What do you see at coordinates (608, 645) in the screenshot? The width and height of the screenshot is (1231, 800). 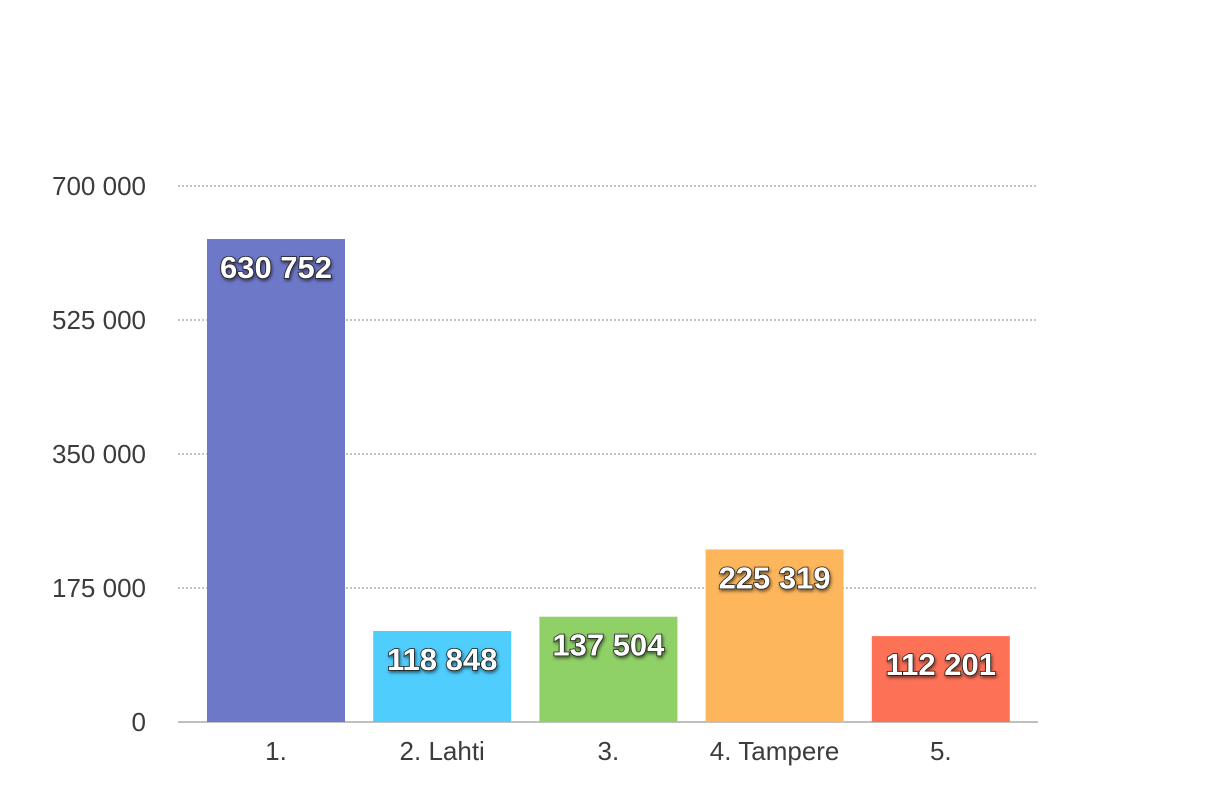 I see `bar-value-label: 137 504` at bounding box center [608, 645].